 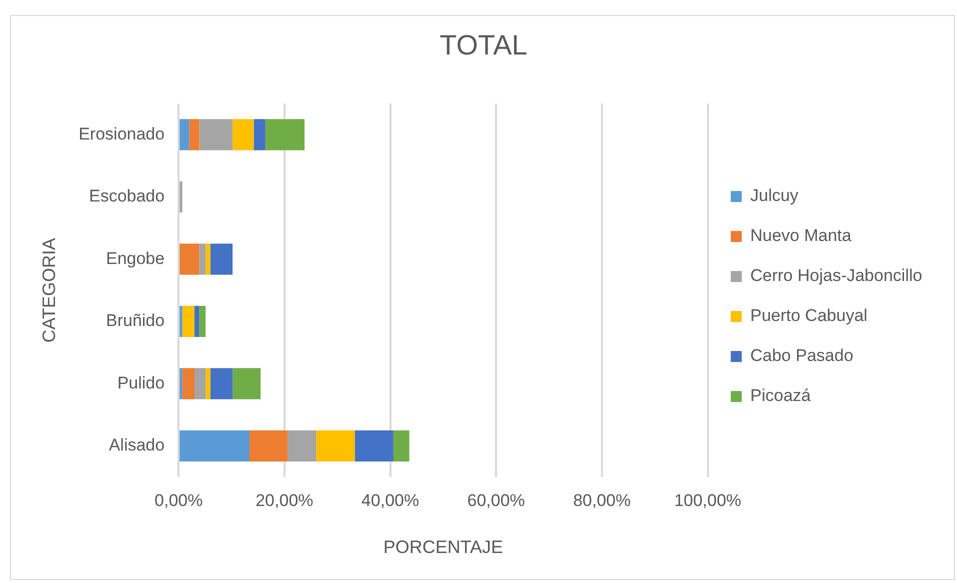 What do you see at coordinates (484, 45) in the screenshot?
I see `chart-title: TOTAL` at bounding box center [484, 45].